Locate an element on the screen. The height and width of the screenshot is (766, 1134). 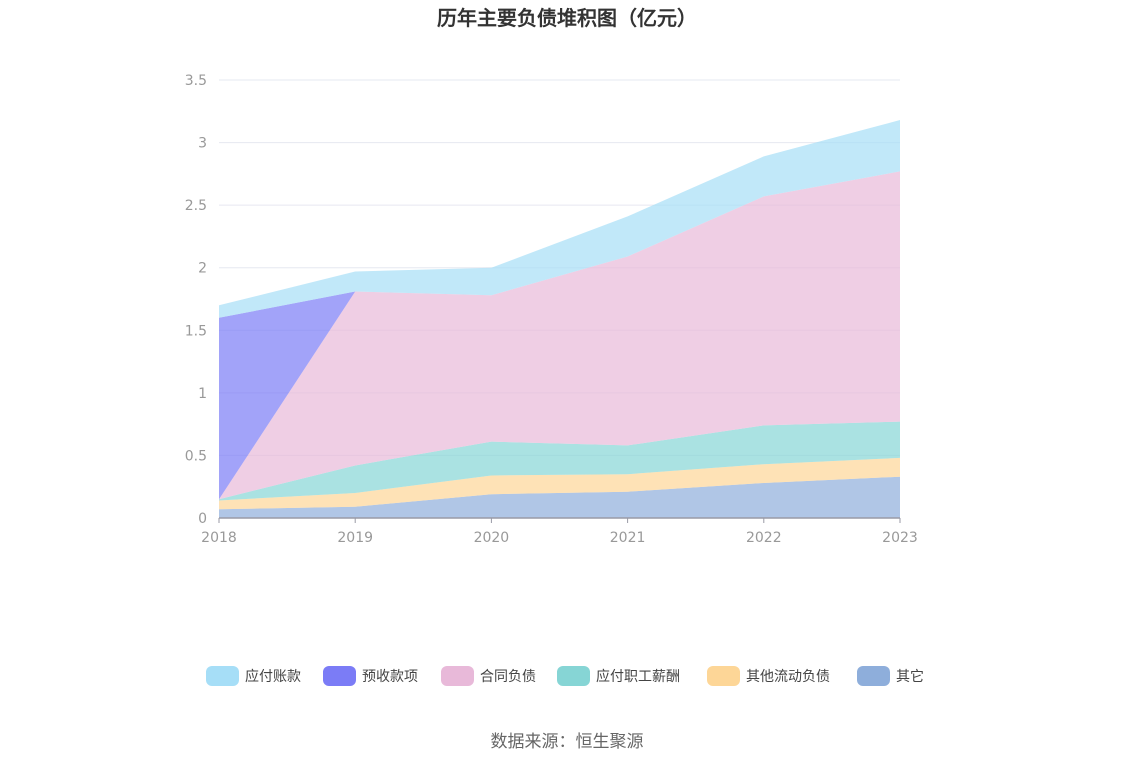
source-note: 数据来源：恒生聚源 is located at coordinates (567, 742).